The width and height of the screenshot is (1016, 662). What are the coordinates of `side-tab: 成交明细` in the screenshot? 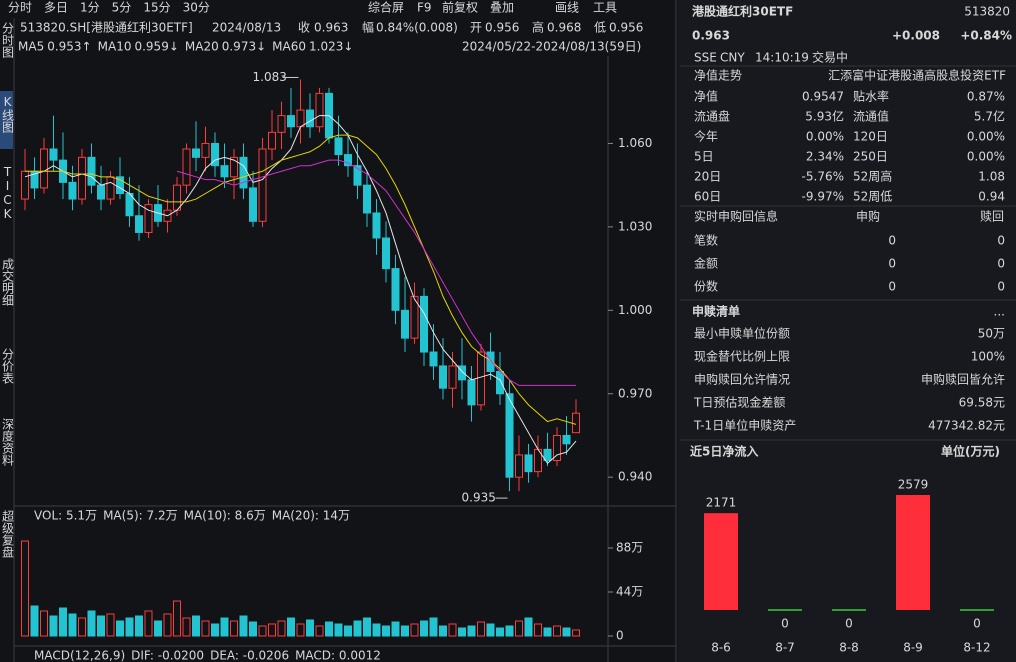 It's located at (8, 282).